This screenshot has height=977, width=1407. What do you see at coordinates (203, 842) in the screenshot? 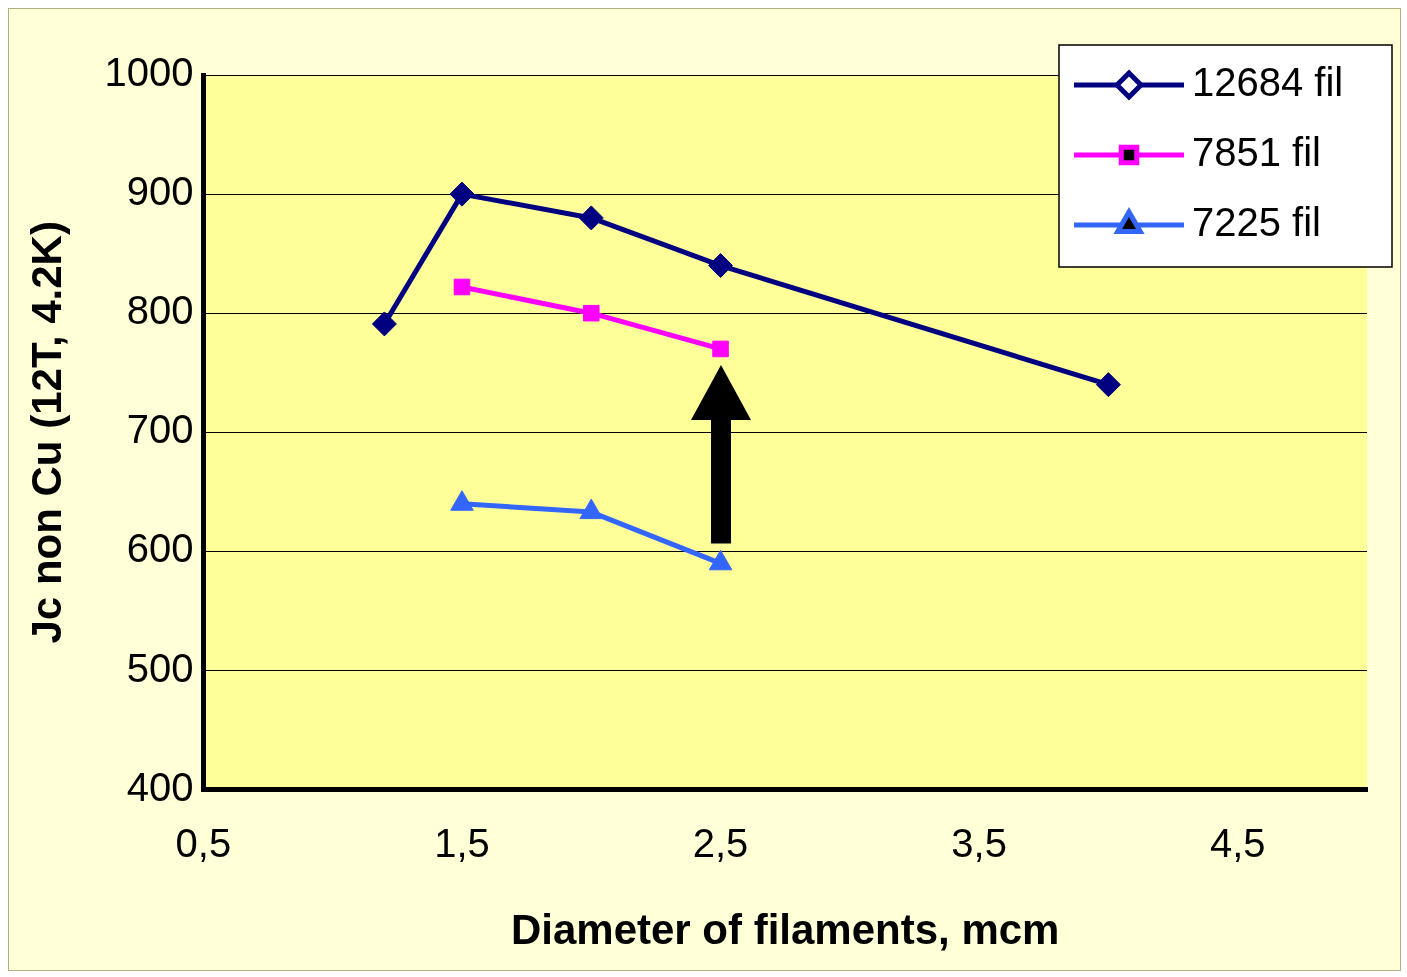
I see `x-tick-label: 0,5` at bounding box center [203, 842].